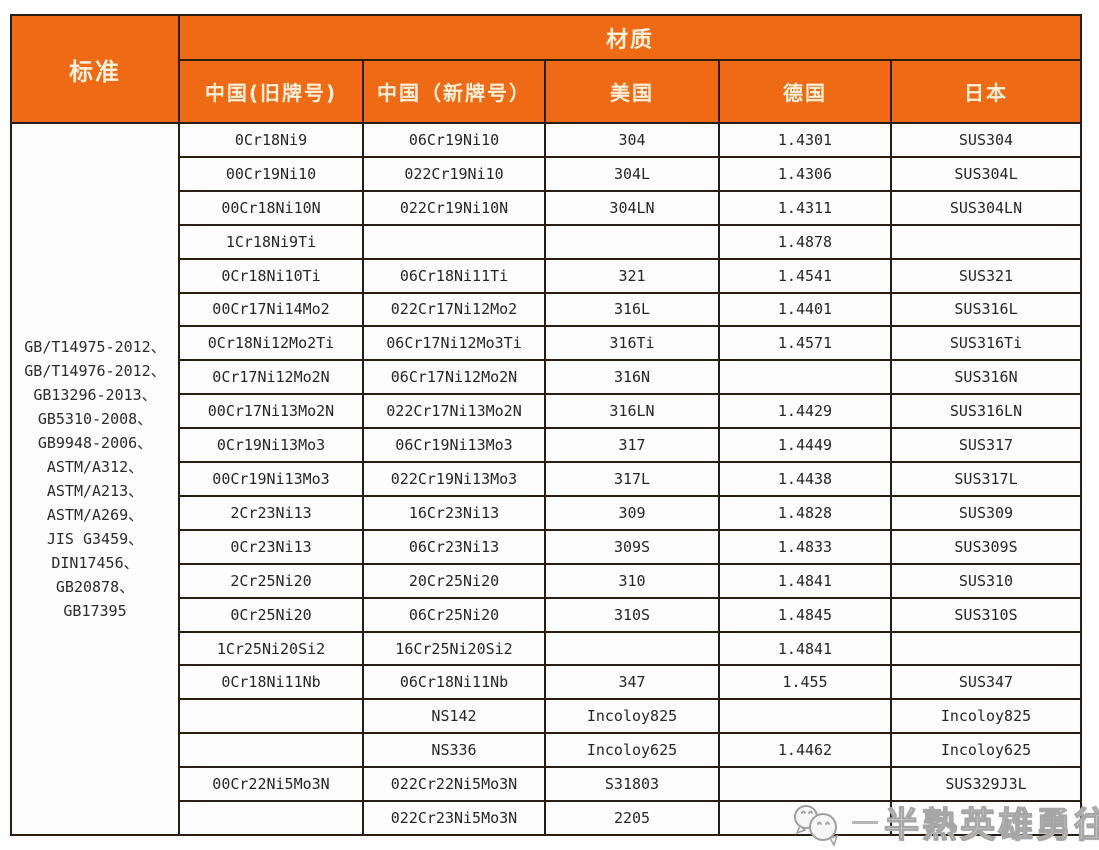 The width and height of the screenshot is (1099, 850). I want to click on table-cell-de: 1.4845, so click(805, 614).